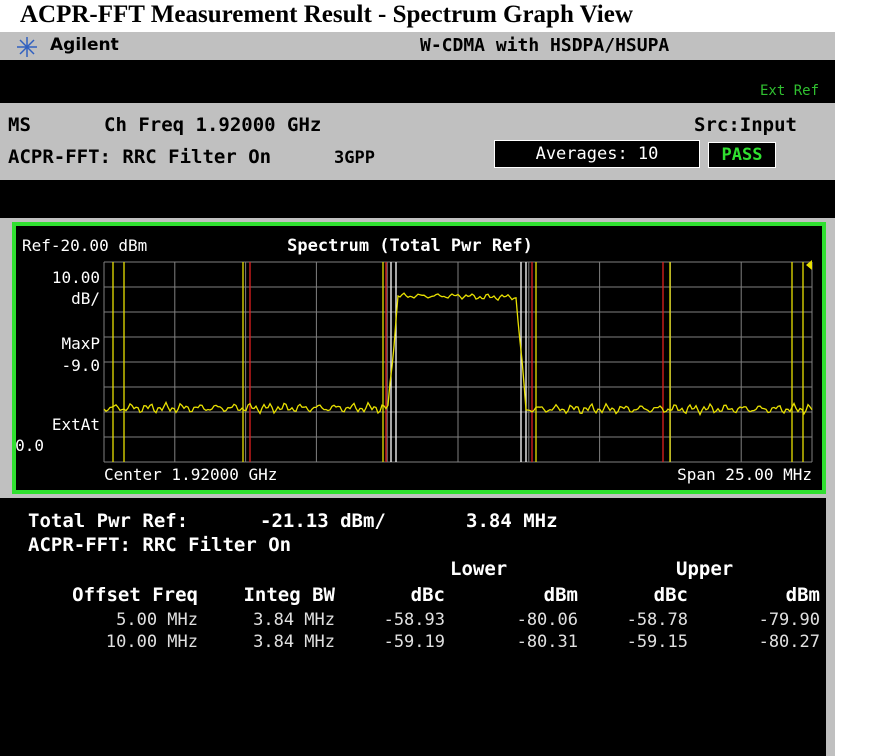 This screenshot has width=877, height=756. Describe the element at coordinates (479, 569) in the screenshot. I see `lower-header: Lower` at that location.